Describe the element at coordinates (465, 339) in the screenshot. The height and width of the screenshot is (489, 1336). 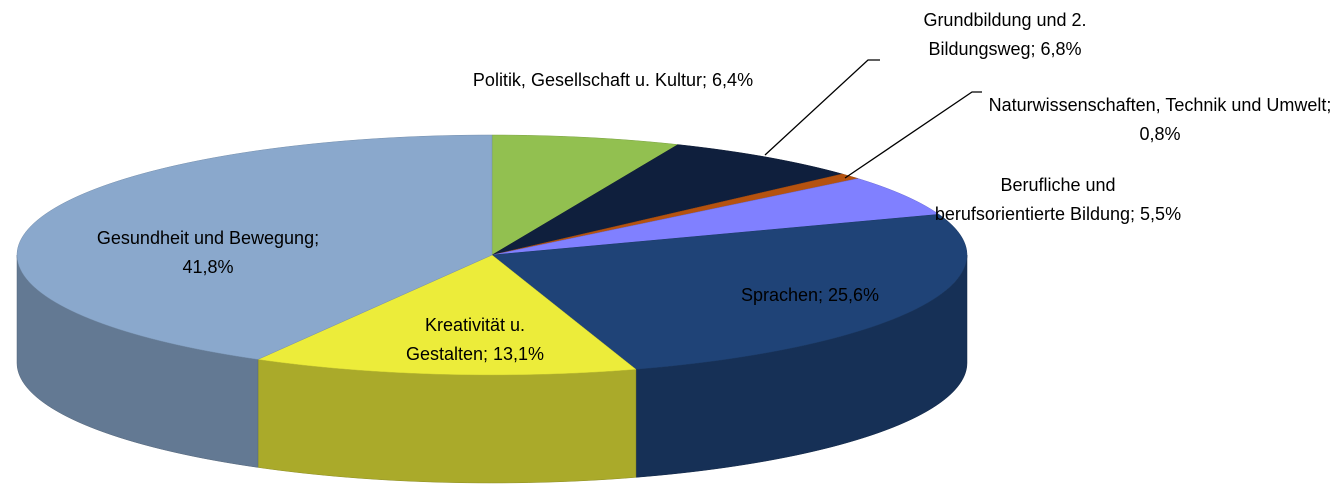
I see `category-name: Kreativität u. Gestalten;` at that location.